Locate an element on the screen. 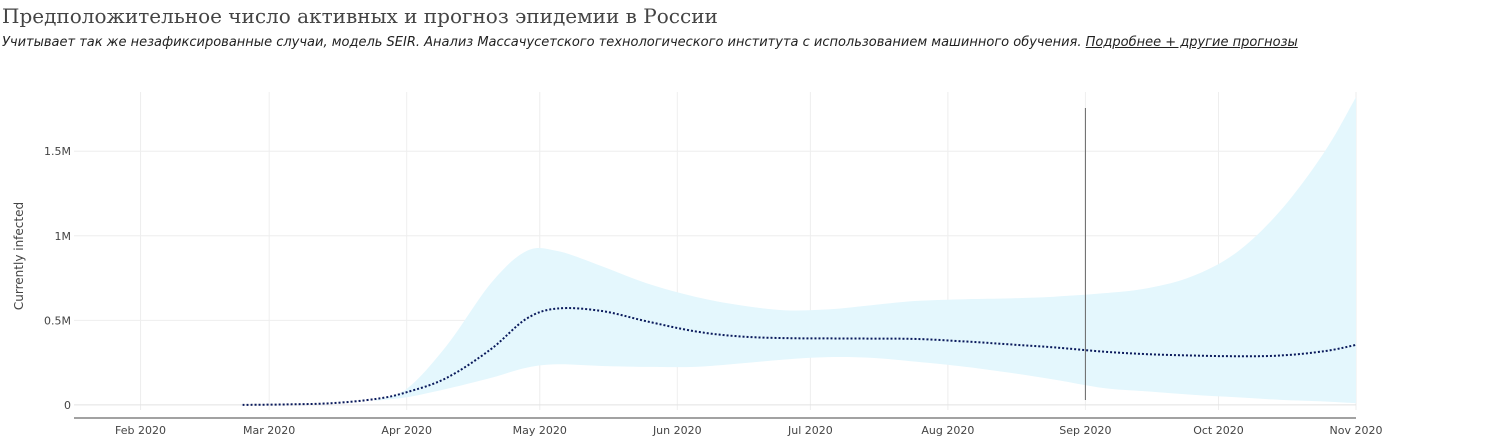  x-tick-label: Jul 2020 is located at coordinates (810, 430).